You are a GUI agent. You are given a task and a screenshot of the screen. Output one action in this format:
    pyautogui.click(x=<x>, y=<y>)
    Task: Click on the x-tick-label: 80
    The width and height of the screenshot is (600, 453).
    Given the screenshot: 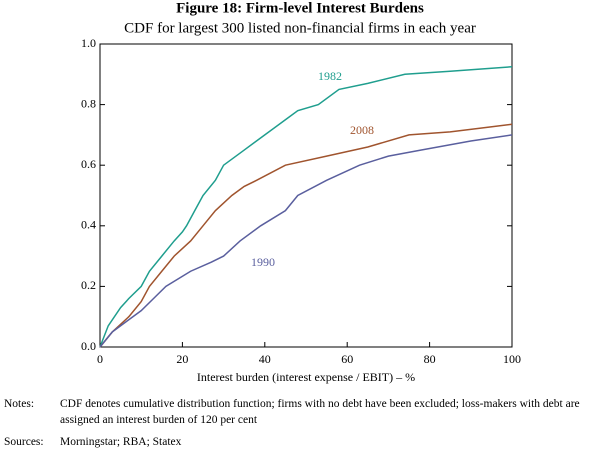 What is the action you would take?
    pyautogui.click(x=430, y=359)
    